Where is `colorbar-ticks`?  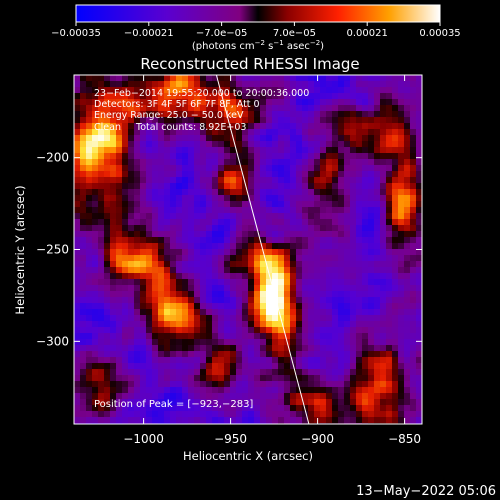
colorbar-ticks is located at coordinates (258, 24).